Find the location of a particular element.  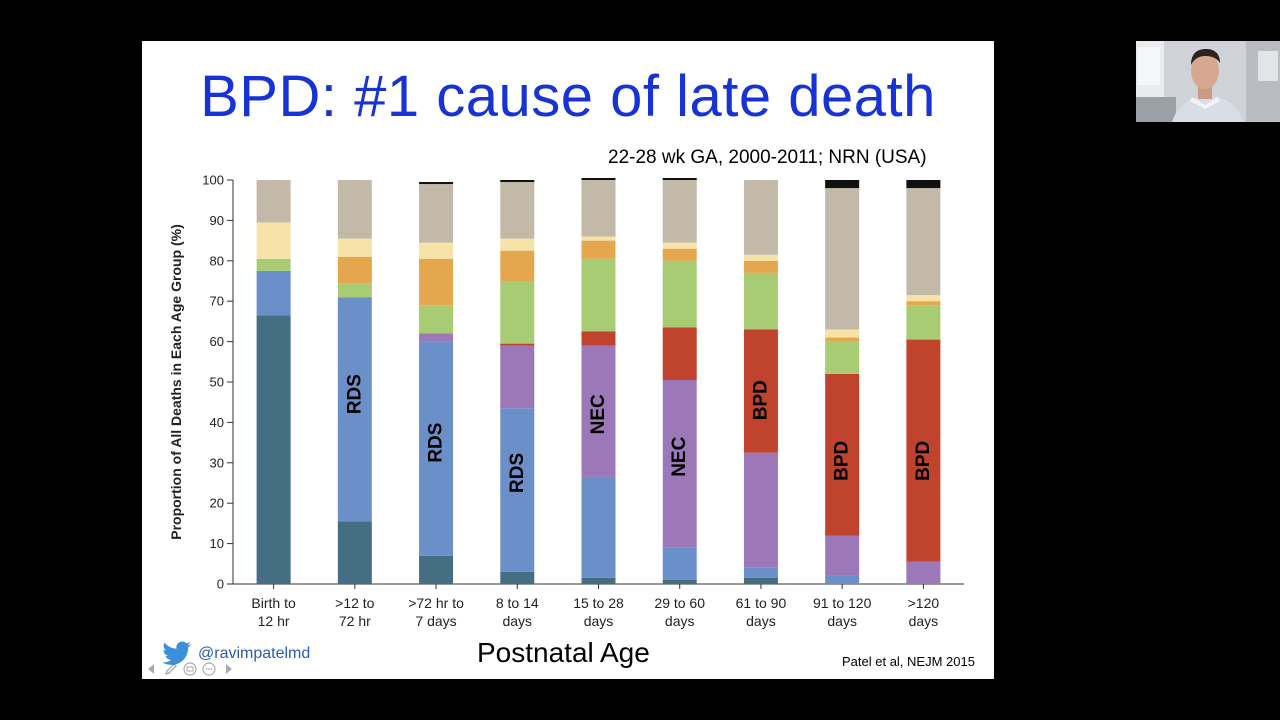

x-axis-title: Postnatal Age is located at coordinates (563, 652).